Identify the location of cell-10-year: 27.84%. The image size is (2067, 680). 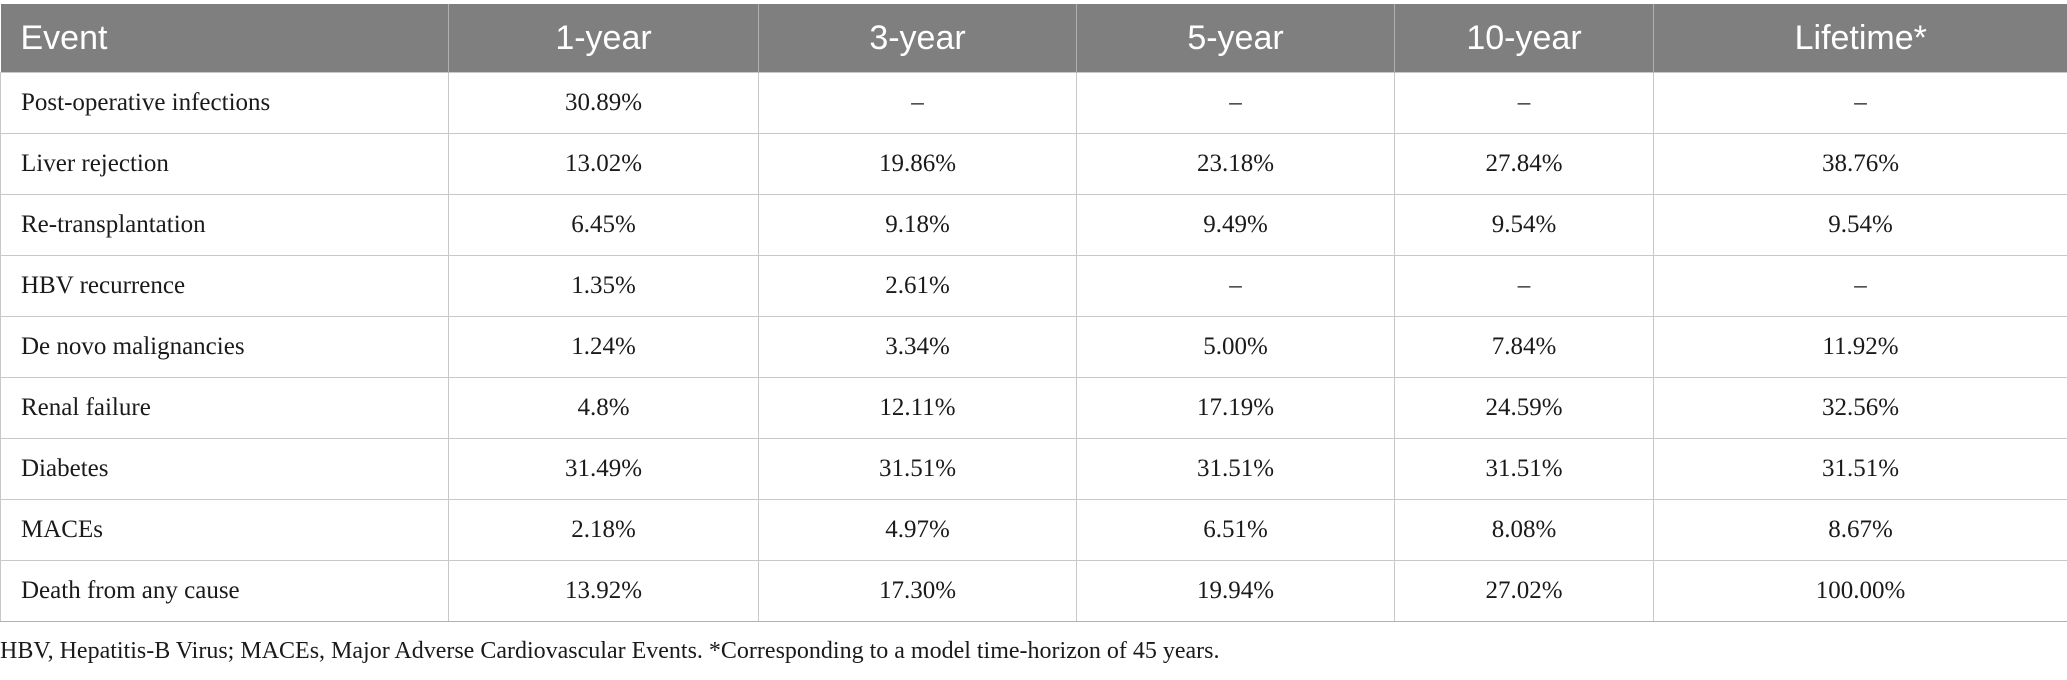
(1524, 164).